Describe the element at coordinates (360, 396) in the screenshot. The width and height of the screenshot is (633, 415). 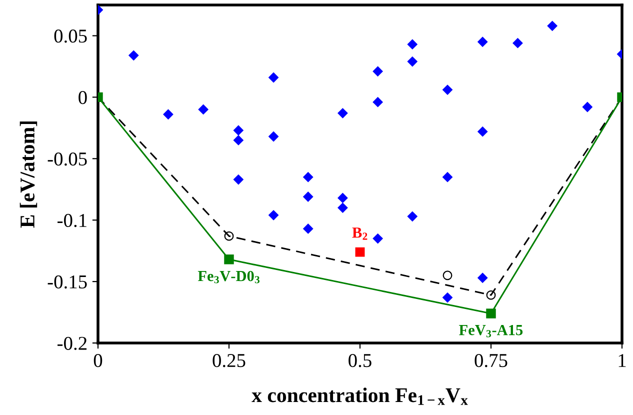
I see `x-axis-title: x concentration Fe$_{1−x}$V$_{x}$` at that location.